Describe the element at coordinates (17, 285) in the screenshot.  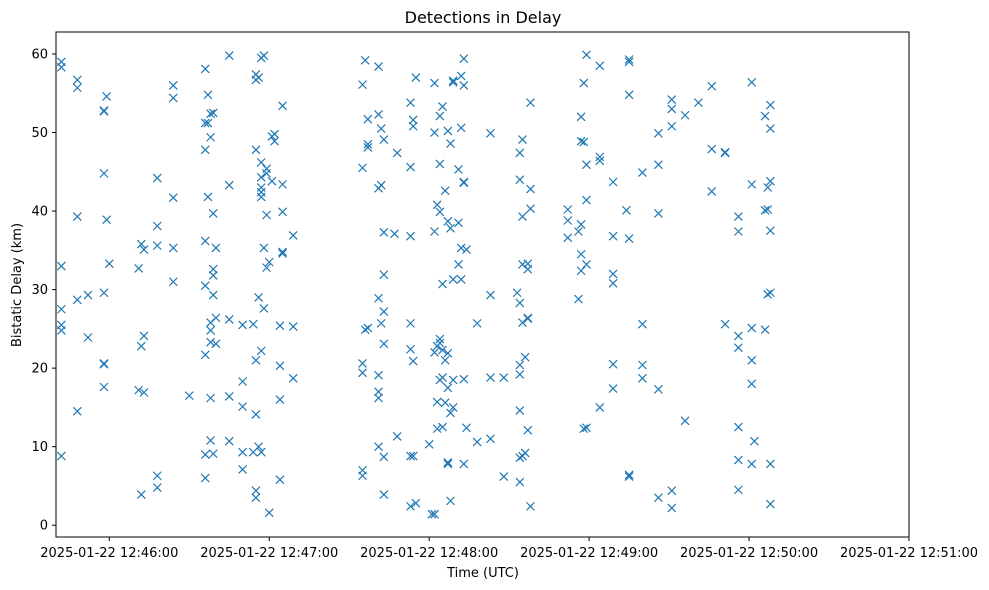
I see `y-axis-label: Bistatic Delay (km)` at that location.